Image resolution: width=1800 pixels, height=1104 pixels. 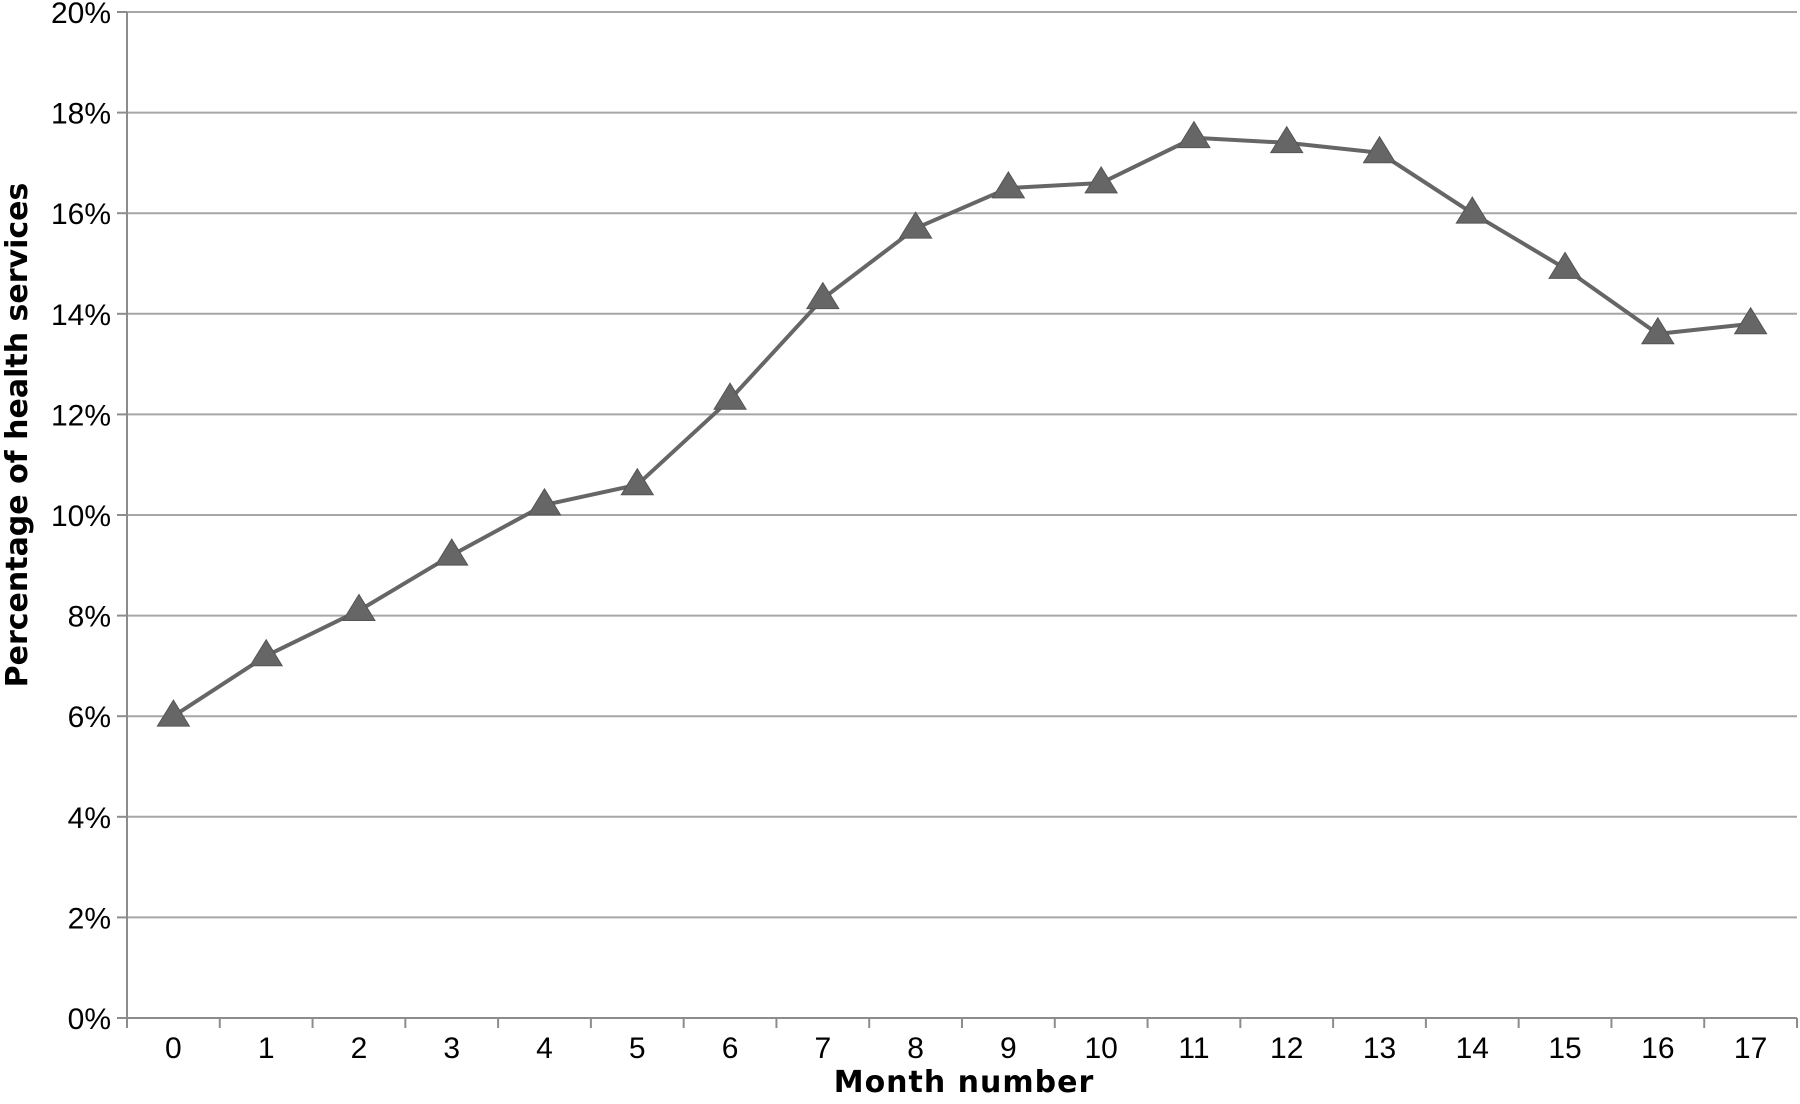 What do you see at coordinates (964, 1082) in the screenshot?
I see `x-axis-title: Month number` at bounding box center [964, 1082].